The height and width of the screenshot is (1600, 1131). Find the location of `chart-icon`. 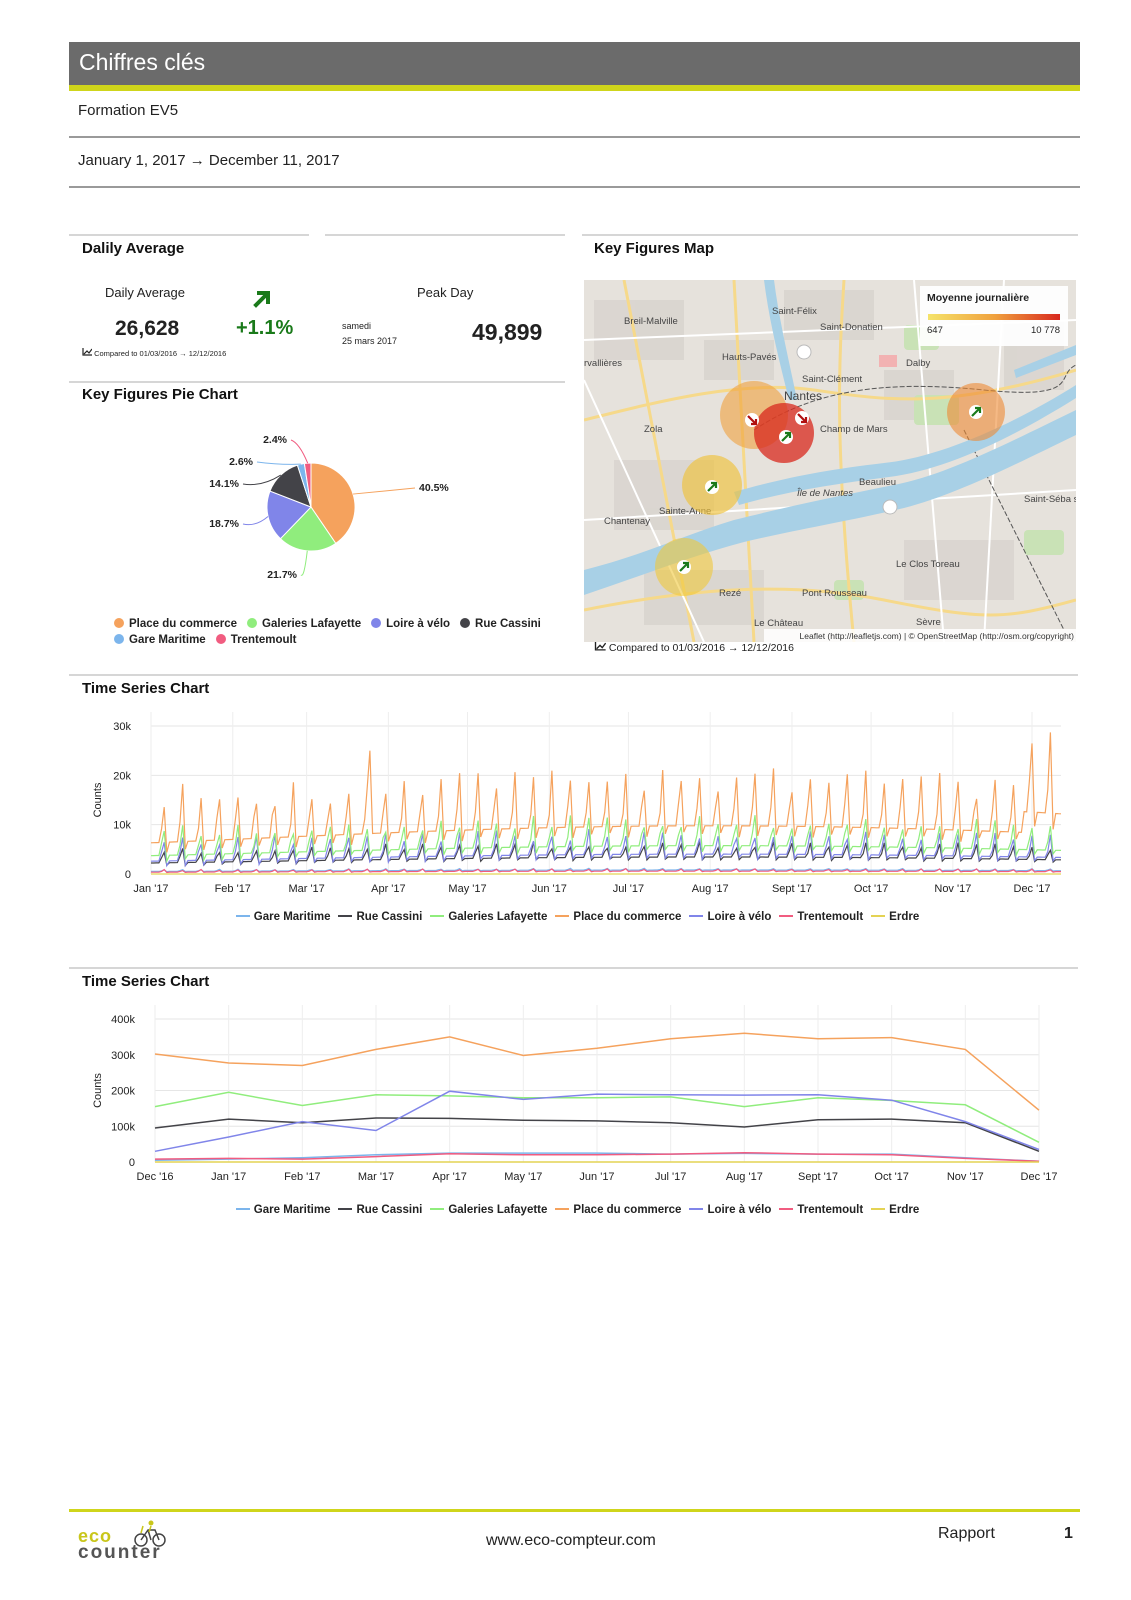

chart-icon is located at coordinates (600, 646).